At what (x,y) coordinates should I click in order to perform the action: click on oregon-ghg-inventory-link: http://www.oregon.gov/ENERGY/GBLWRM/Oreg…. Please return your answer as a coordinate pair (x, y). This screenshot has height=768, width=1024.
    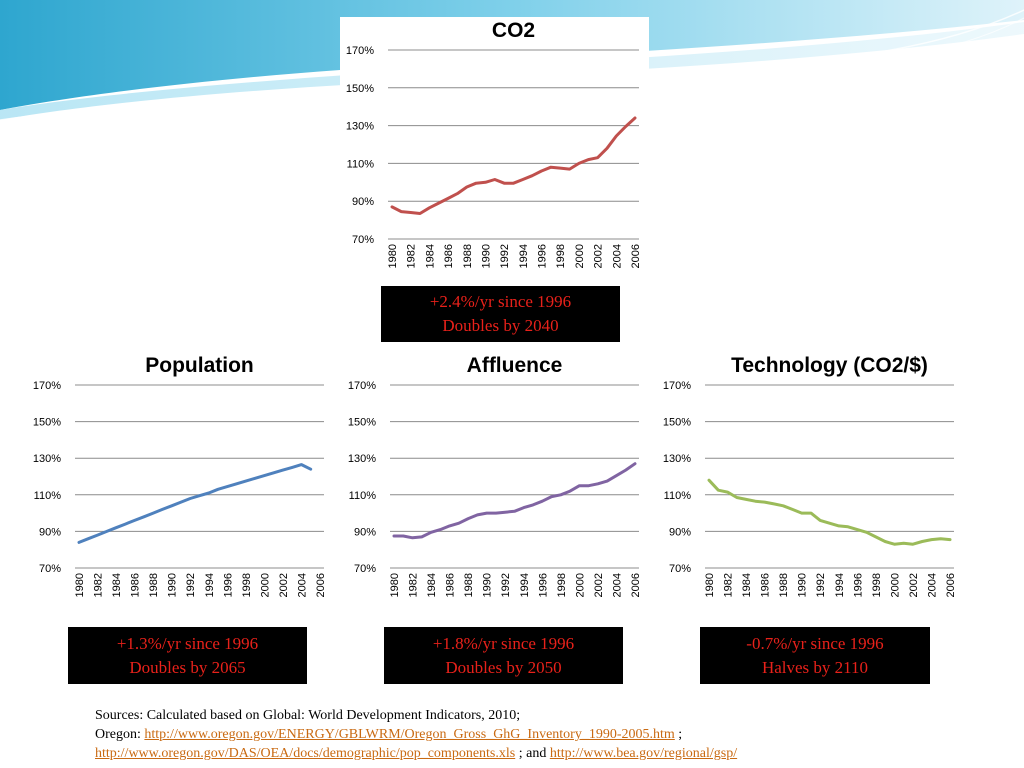
    Looking at the image, I should click on (409, 734).